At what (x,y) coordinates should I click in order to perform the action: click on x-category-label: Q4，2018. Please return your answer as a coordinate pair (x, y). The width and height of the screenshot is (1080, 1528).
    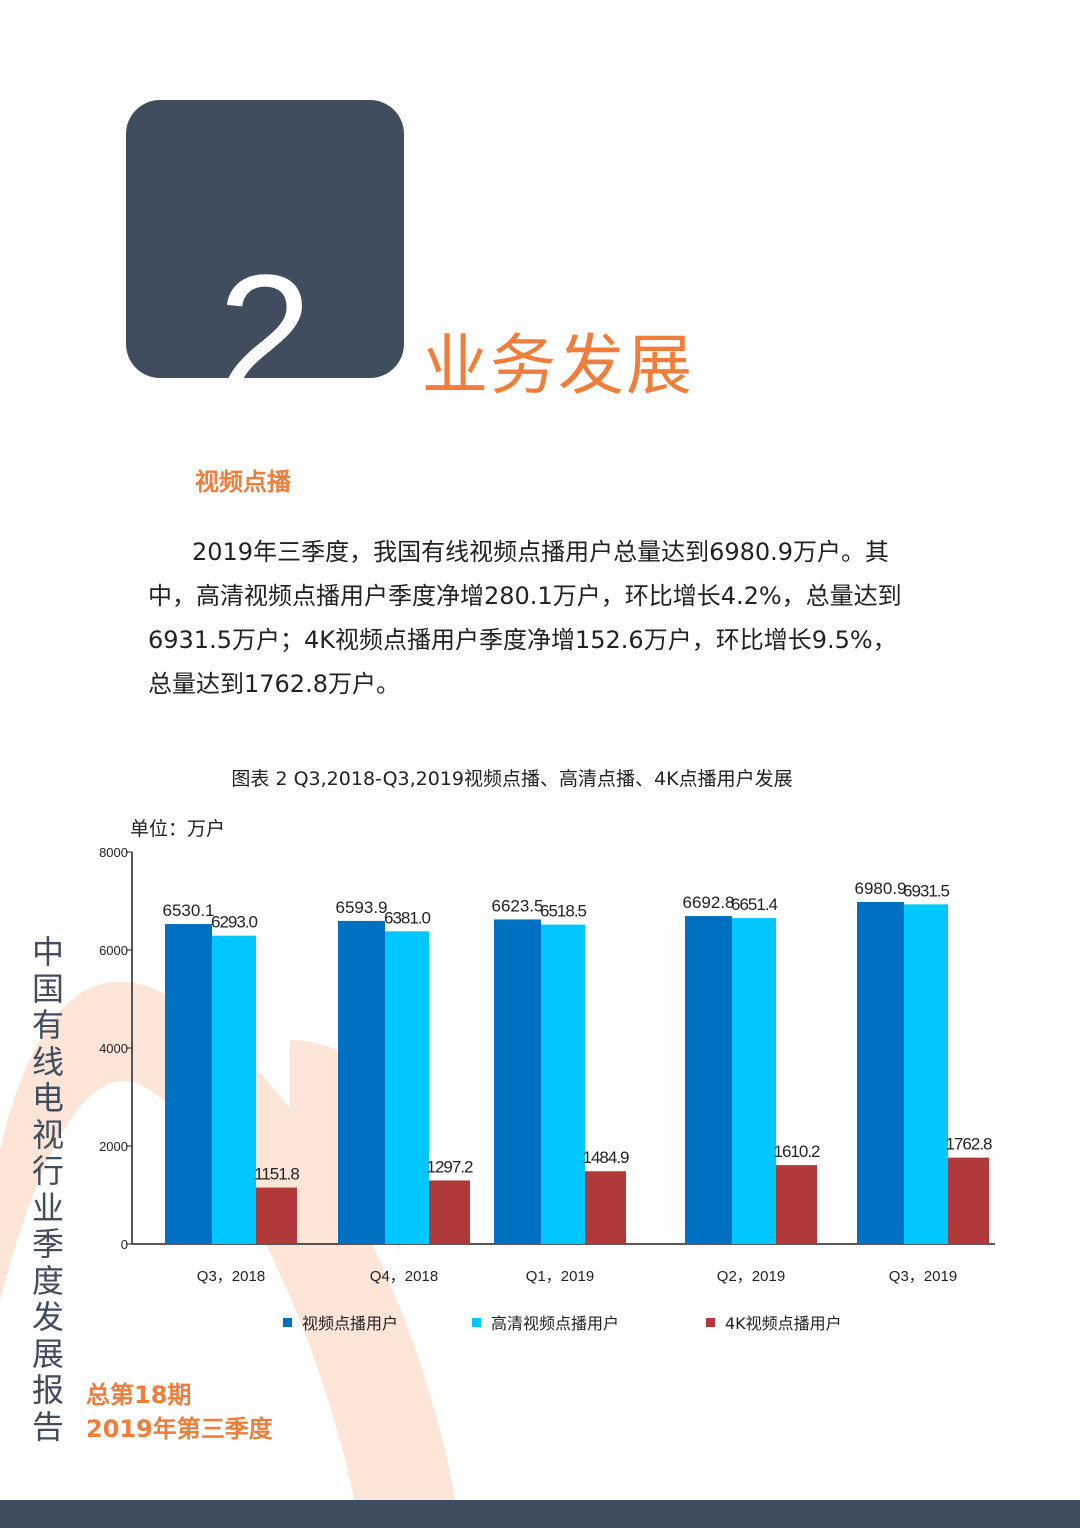
    Looking at the image, I should click on (404, 1276).